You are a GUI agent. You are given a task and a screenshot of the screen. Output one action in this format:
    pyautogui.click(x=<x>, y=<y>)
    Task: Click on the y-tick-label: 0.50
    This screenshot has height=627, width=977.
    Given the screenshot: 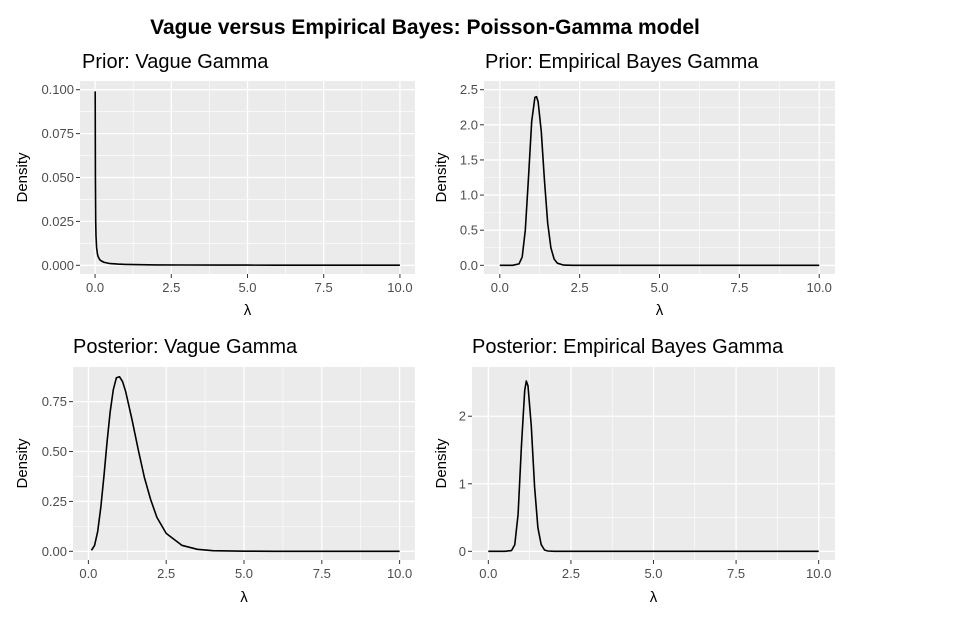 What is the action you would take?
    pyautogui.click(x=54, y=451)
    